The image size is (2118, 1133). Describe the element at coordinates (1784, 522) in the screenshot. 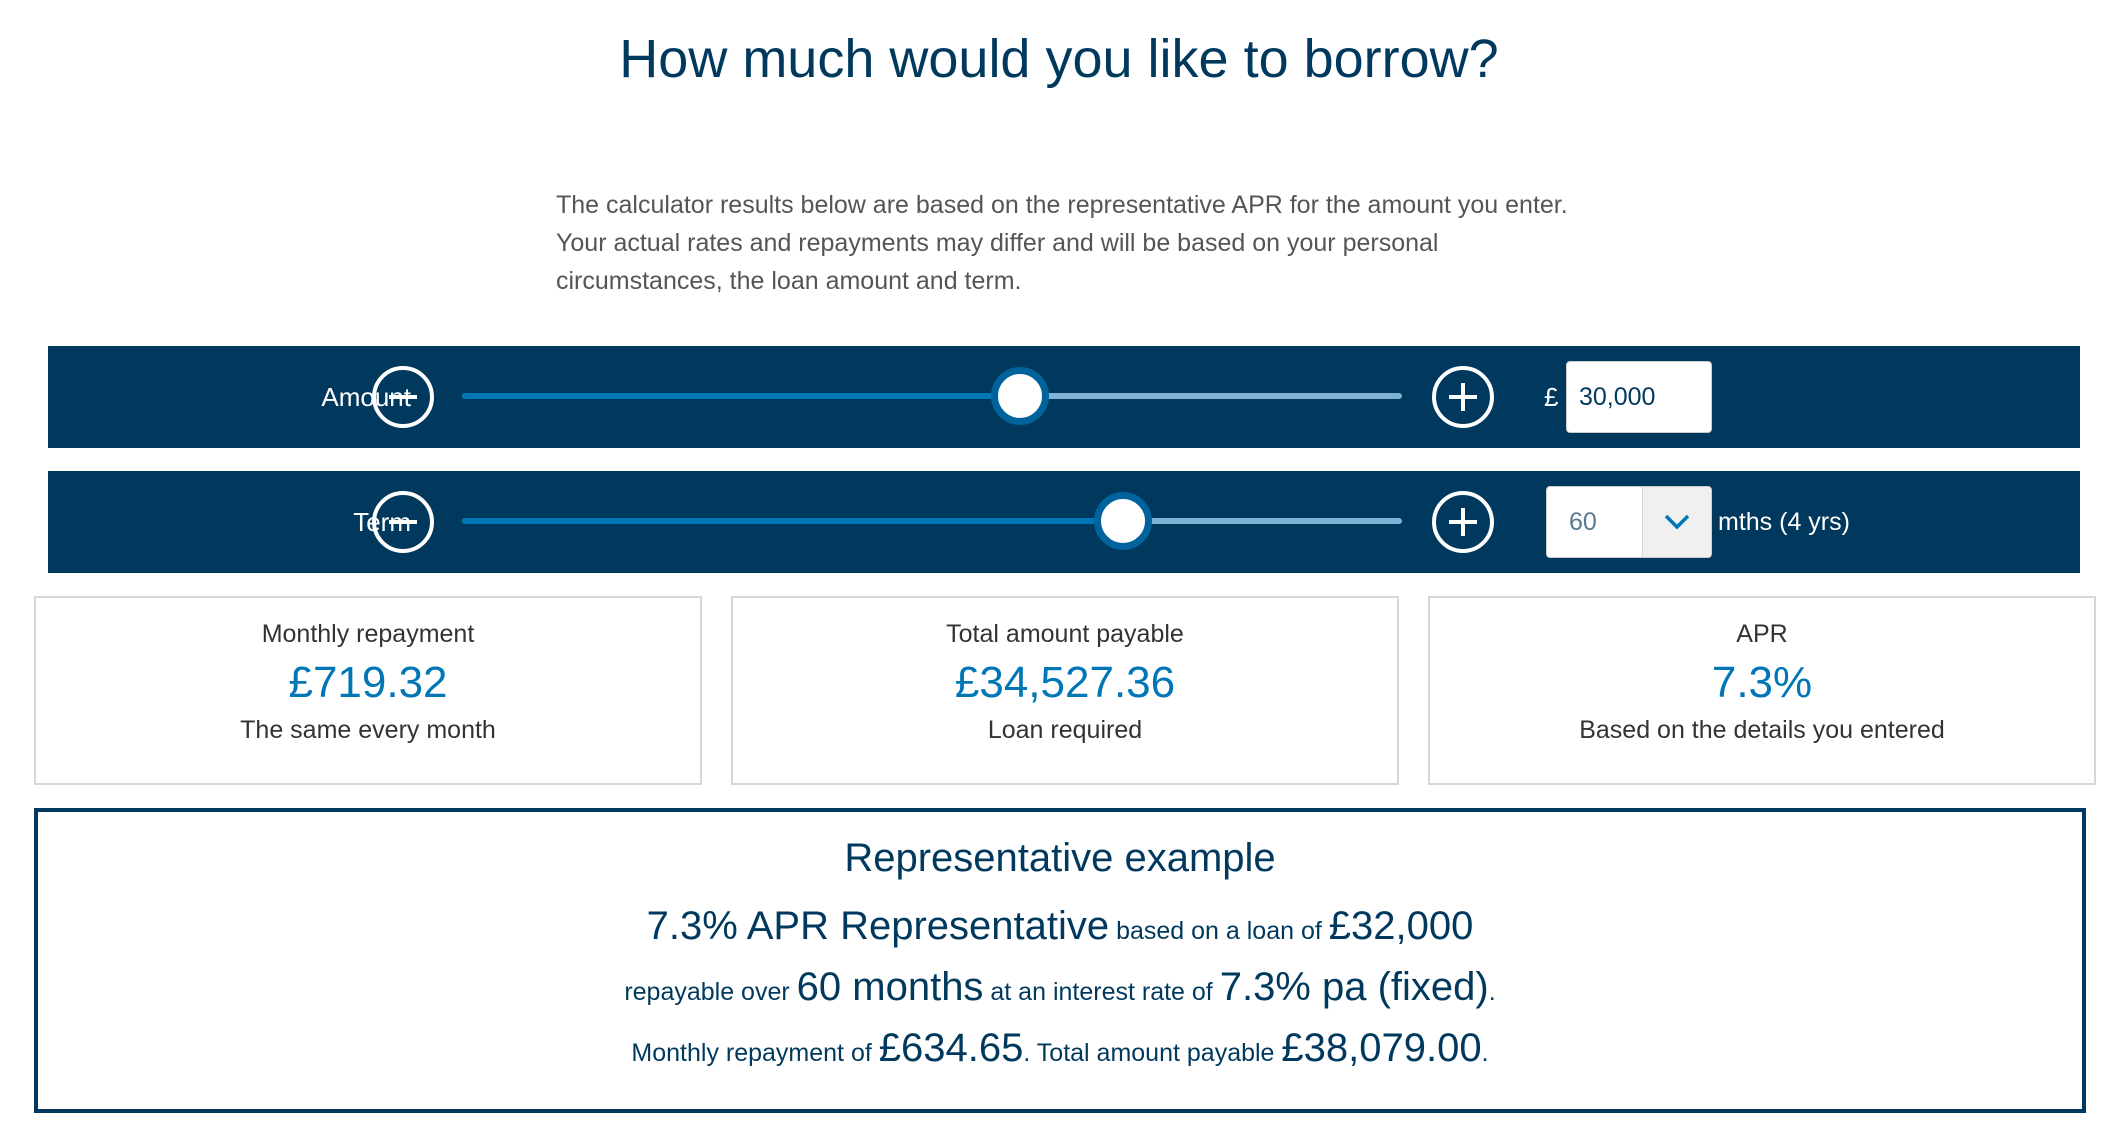

I see `term-suffix: mths (4 yrs)` at that location.